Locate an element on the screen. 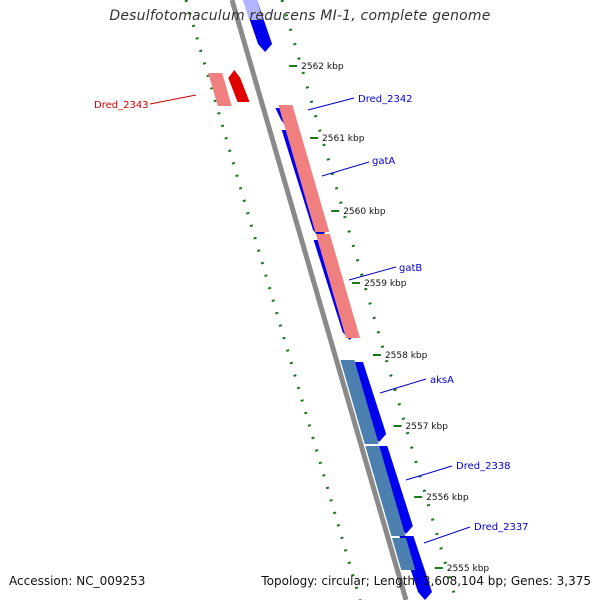 This screenshot has height=604, width=600. scale-tick-label: 2558 kbp is located at coordinates (406, 356).